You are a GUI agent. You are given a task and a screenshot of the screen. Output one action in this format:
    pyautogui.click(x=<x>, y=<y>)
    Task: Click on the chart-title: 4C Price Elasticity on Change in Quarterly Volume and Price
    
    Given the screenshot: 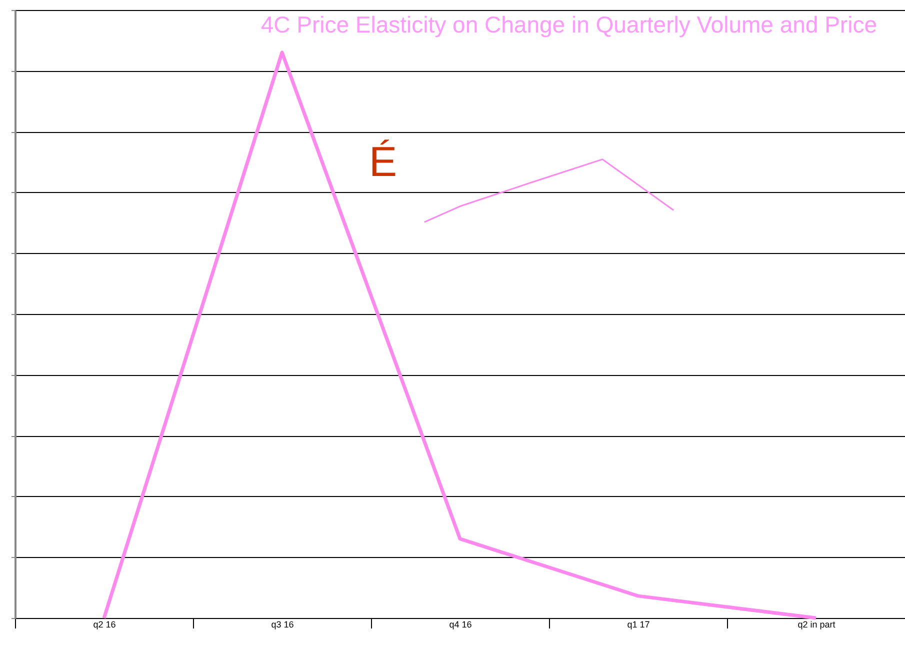 What is the action you would take?
    pyautogui.click(x=568, y=25)
    